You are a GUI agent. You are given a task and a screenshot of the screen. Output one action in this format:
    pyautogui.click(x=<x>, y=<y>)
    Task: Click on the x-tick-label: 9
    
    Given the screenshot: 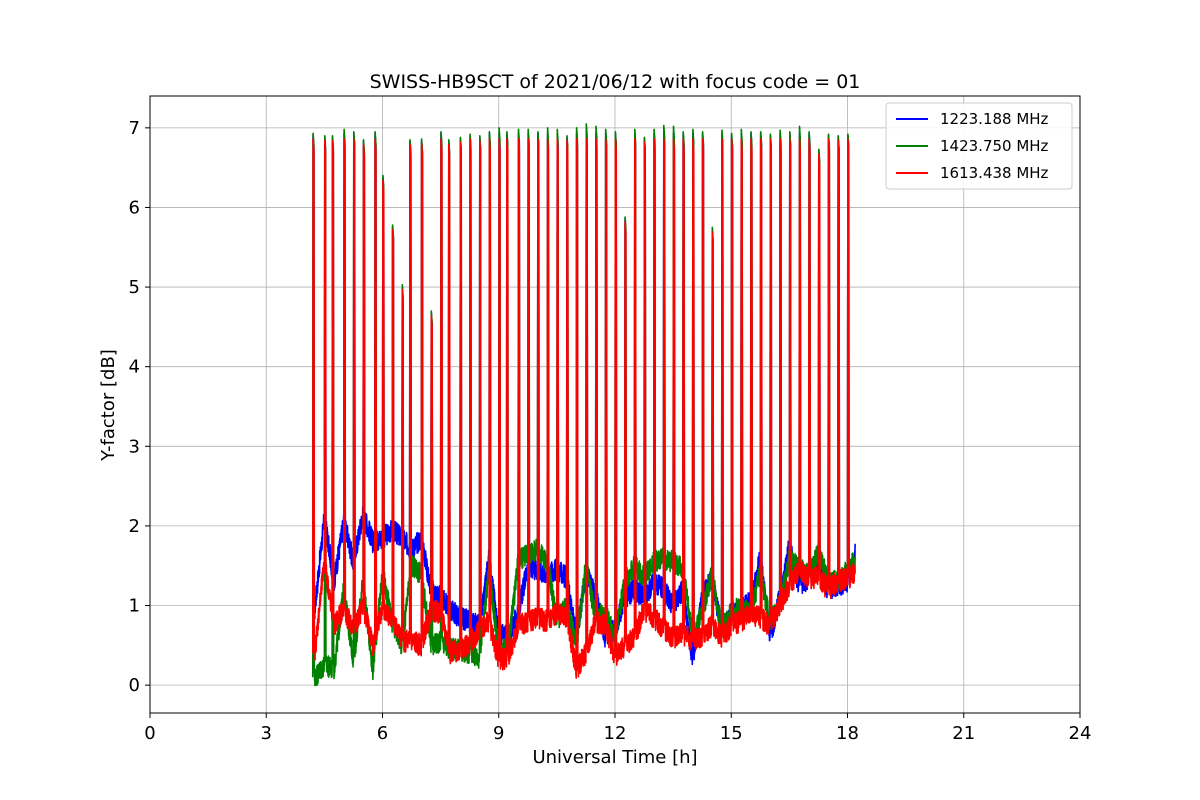 What is the action you would take?
    pyautogui.click(x=498, y=733)
    